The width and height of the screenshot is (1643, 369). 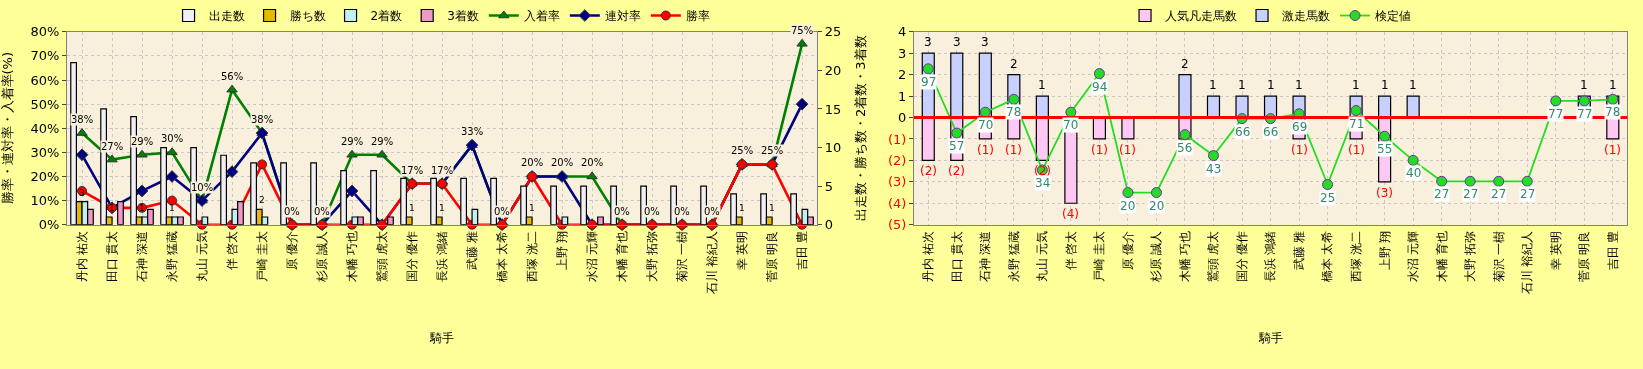 I want to click on data-label: 71, so click(x=1357, y=124).